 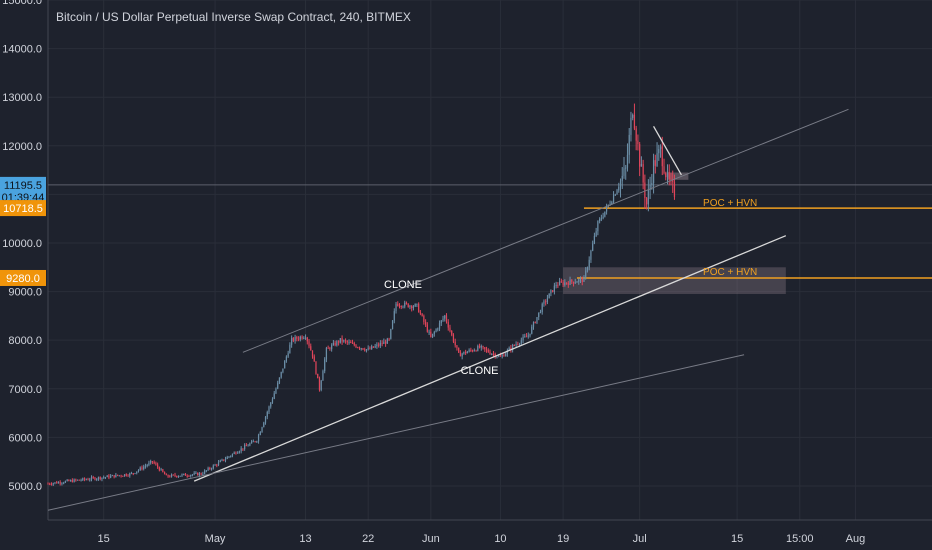 I want to click on x-tick-label: Jul, so click(x=640, y=539).